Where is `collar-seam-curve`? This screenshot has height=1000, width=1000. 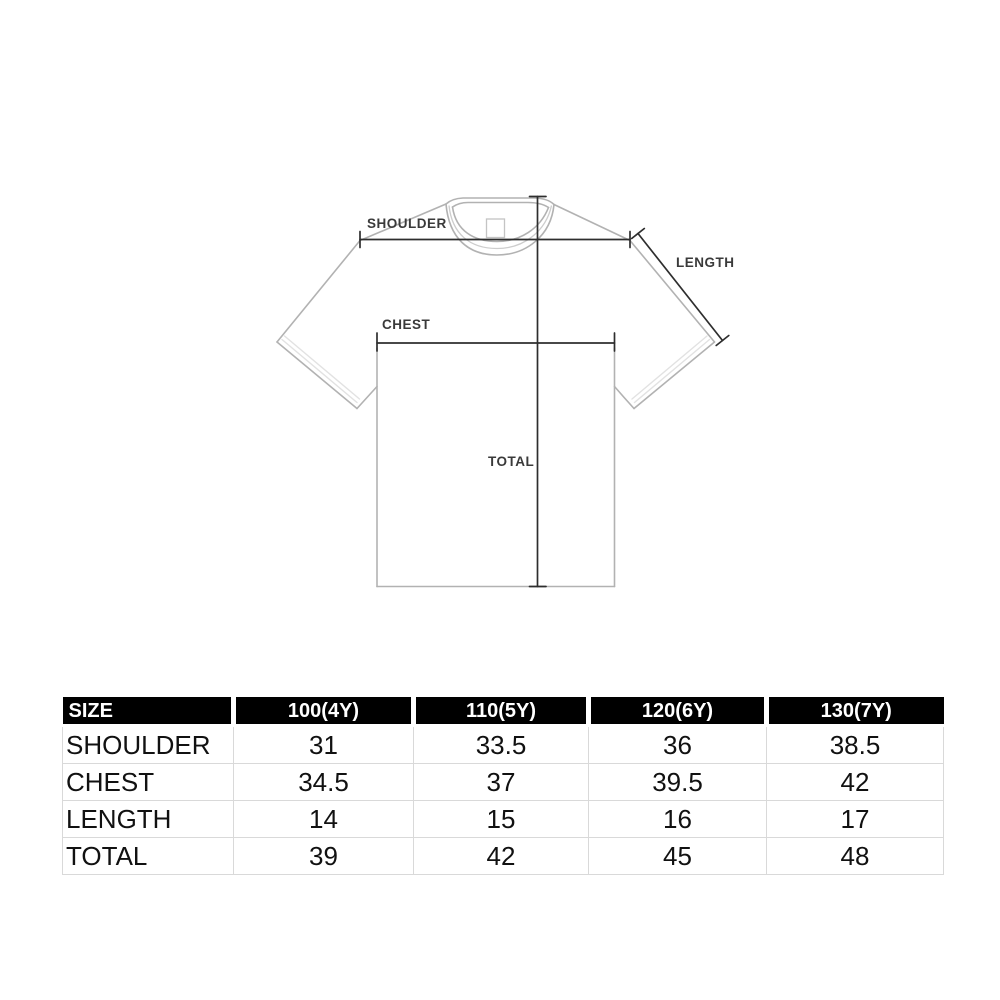
collar-seam-curve is located at coordinates (500, 227).